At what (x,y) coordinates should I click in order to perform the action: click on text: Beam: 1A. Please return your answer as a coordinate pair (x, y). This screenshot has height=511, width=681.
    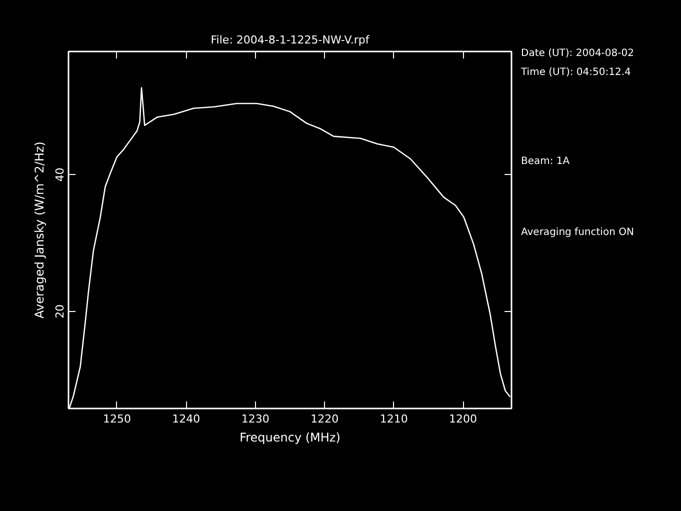
    Looking at the image, I should click on (545, 162).